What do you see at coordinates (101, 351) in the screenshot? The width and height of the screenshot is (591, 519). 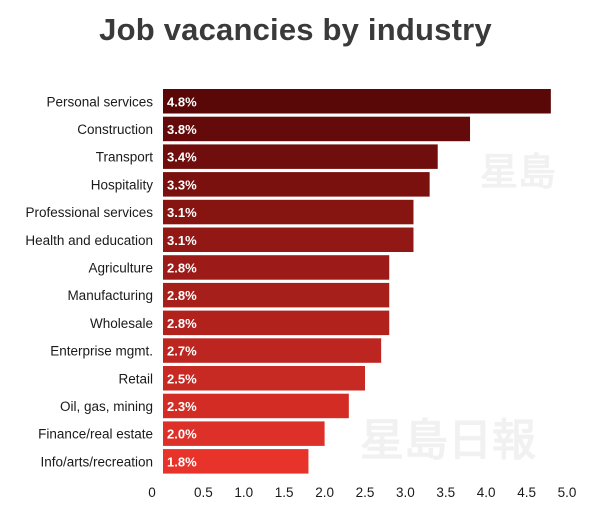 I see `category-label: Enterprise mgmt.` at bounding box center [101, 351].